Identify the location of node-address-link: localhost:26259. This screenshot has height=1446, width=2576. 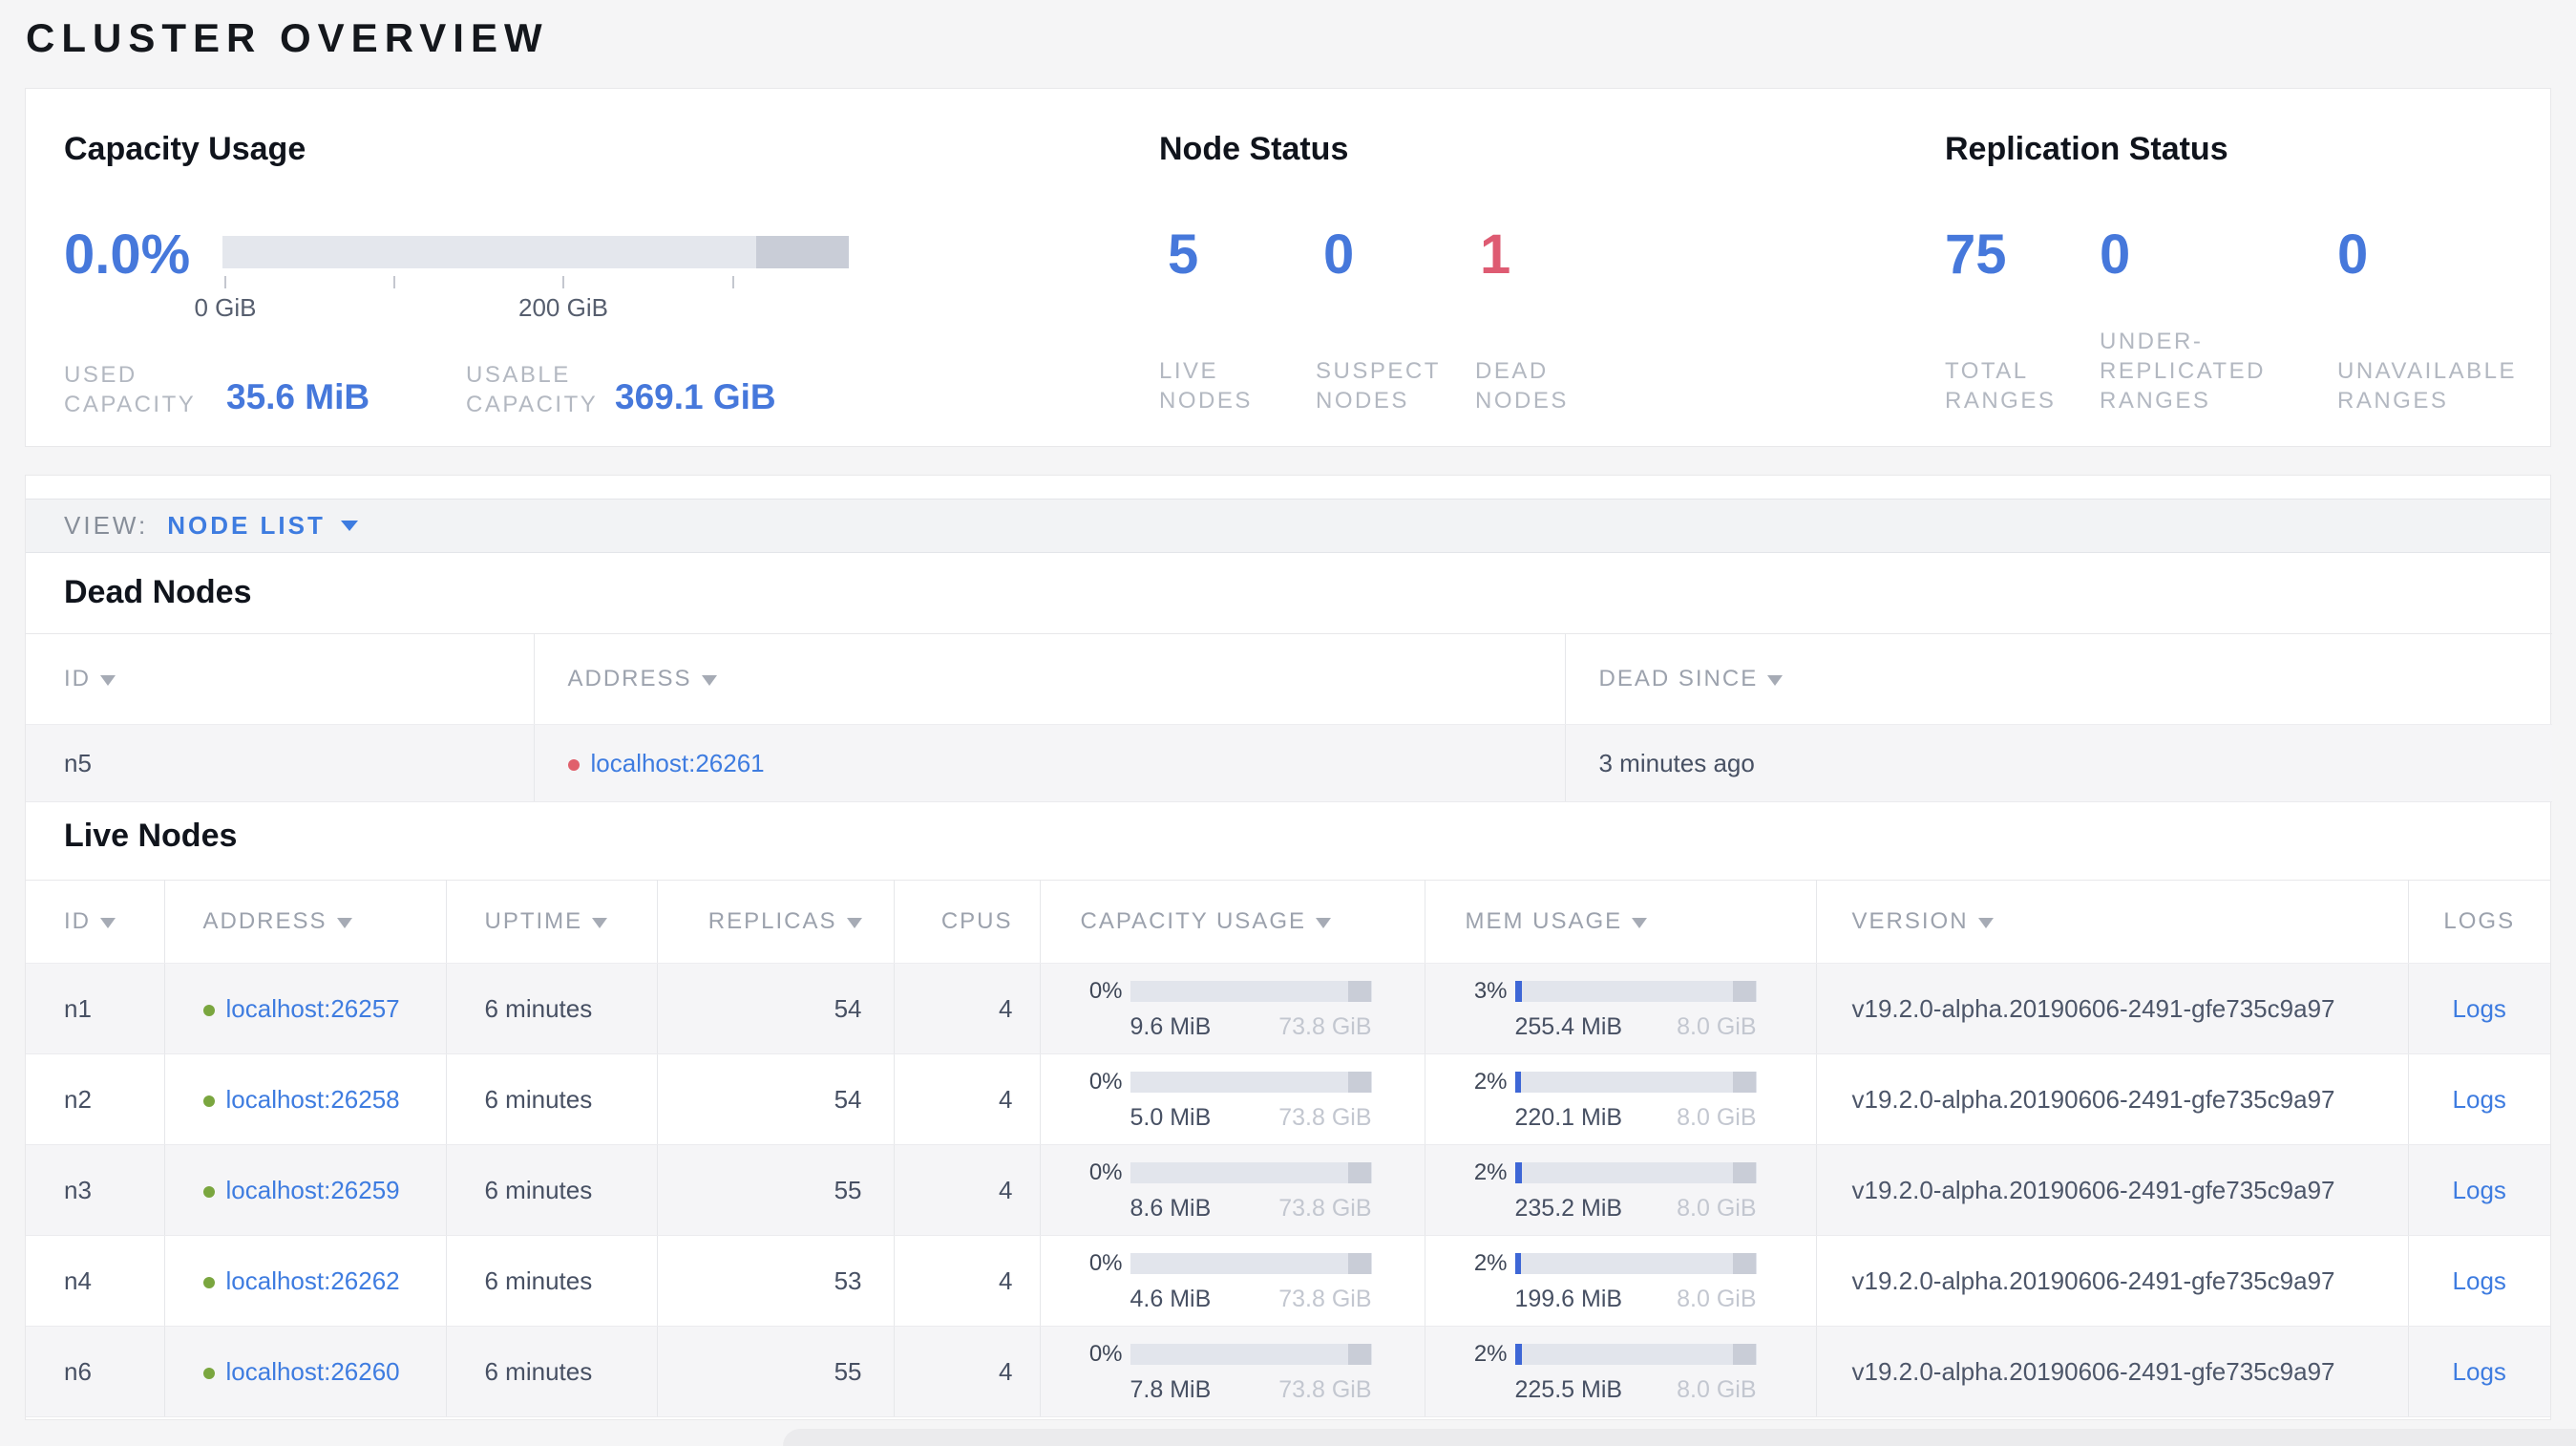
(312, 1189).